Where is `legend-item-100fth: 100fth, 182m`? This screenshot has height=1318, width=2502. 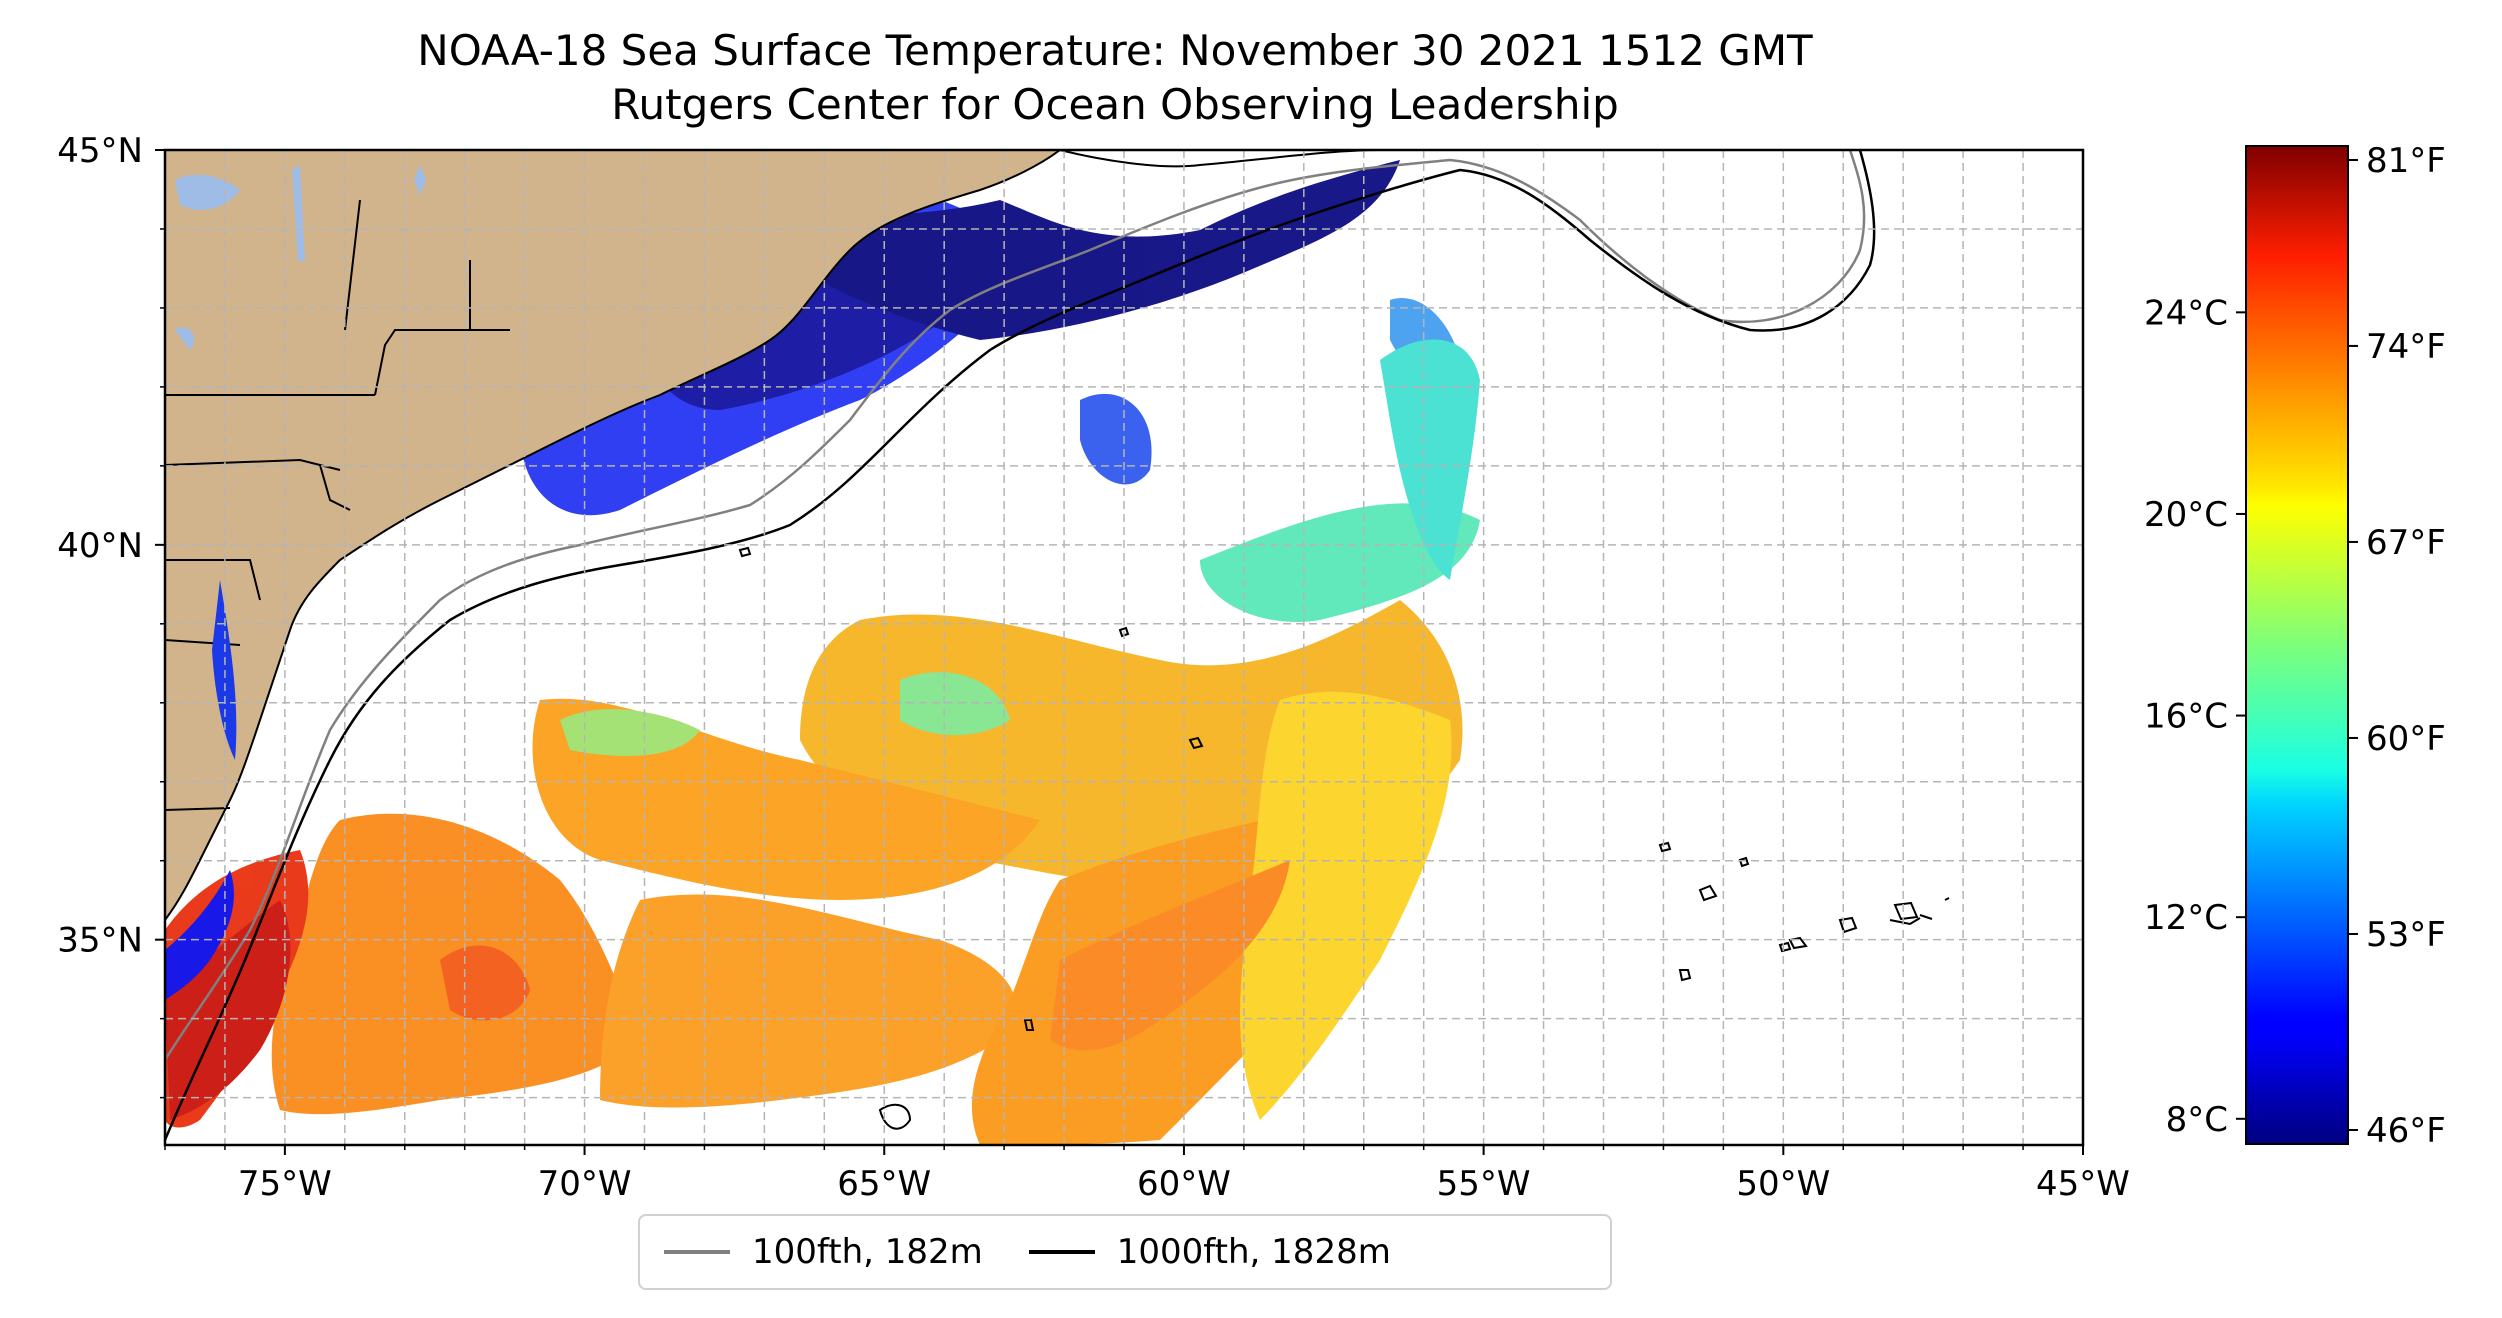 legend-item-100fth: 100fth, 182m is located at coordinates (811, 1252).